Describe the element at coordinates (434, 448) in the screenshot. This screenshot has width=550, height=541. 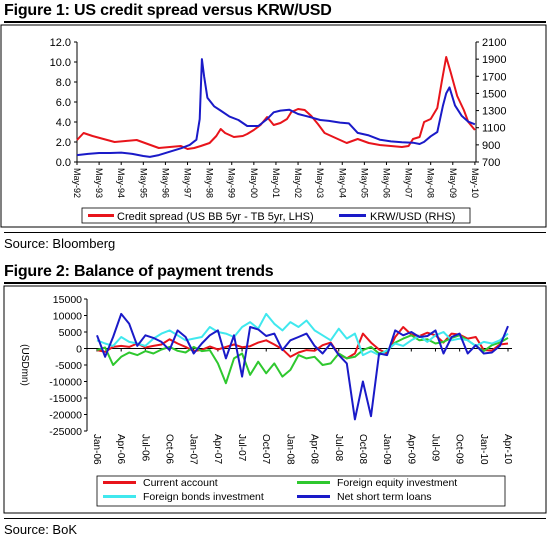
I see `figure2-x-tick-label: Jul-09` at that location.